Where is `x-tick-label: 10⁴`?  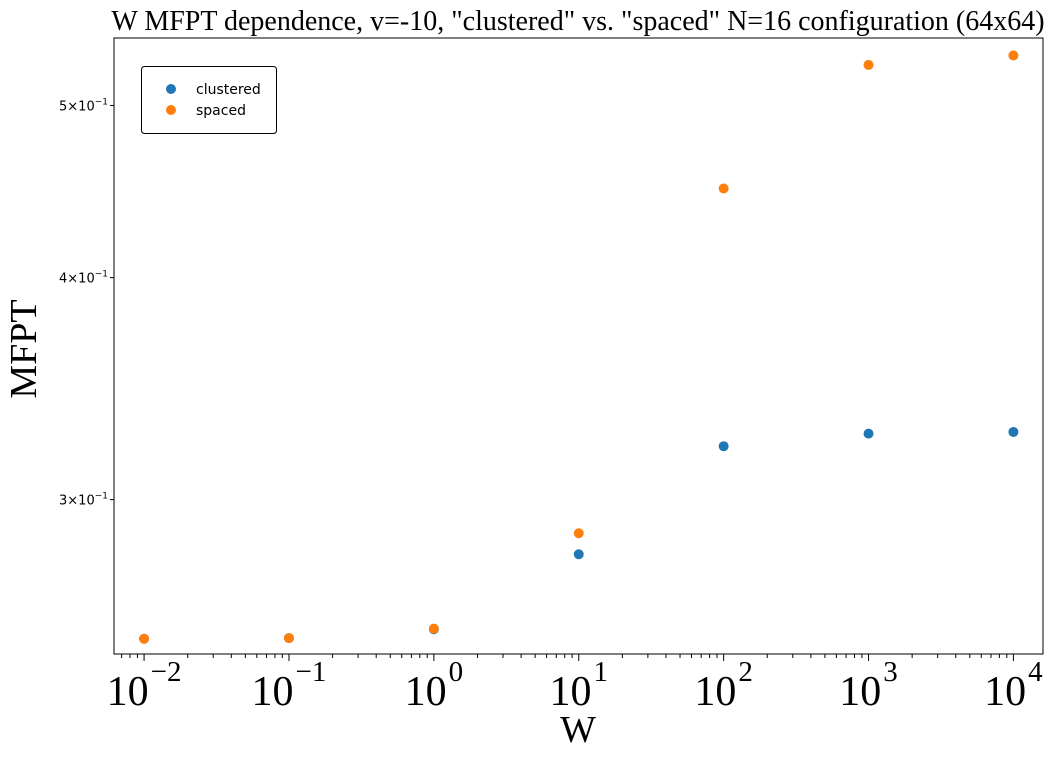
x-tick-label: 10⁴ is located at coordinates (1013, 685).